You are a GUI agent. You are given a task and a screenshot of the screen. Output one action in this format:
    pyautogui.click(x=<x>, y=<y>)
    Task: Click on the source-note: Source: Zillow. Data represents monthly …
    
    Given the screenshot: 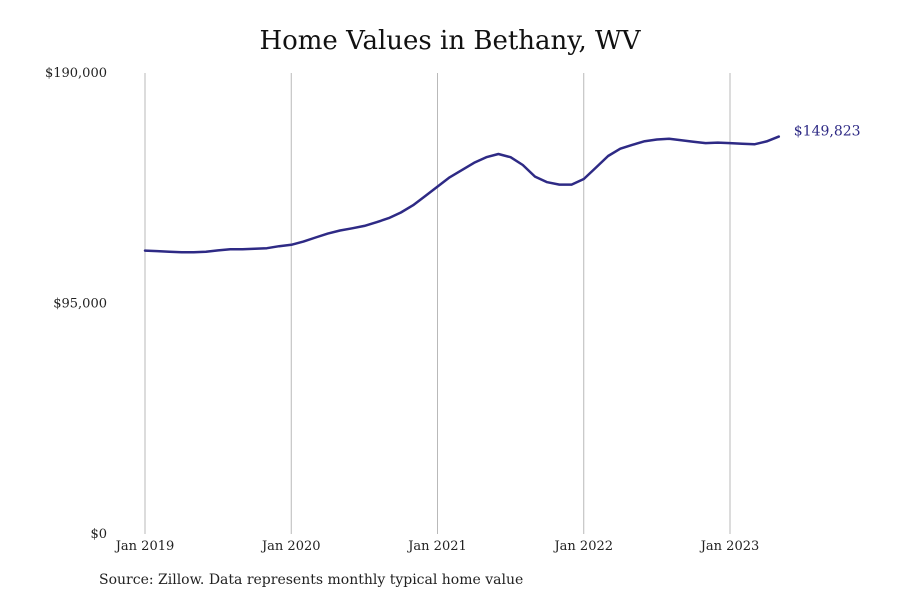 What is the action you would take?
    pyautogui.click(x=311, y=580)
    